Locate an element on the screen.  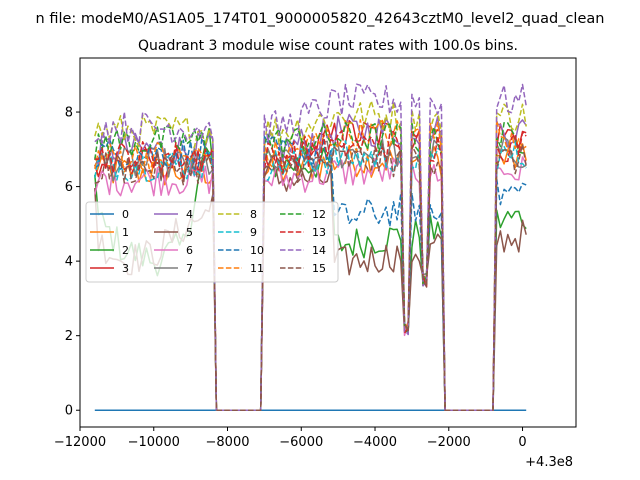
x-offset-label: +4.3e8 is located at coordinates (549, 462).